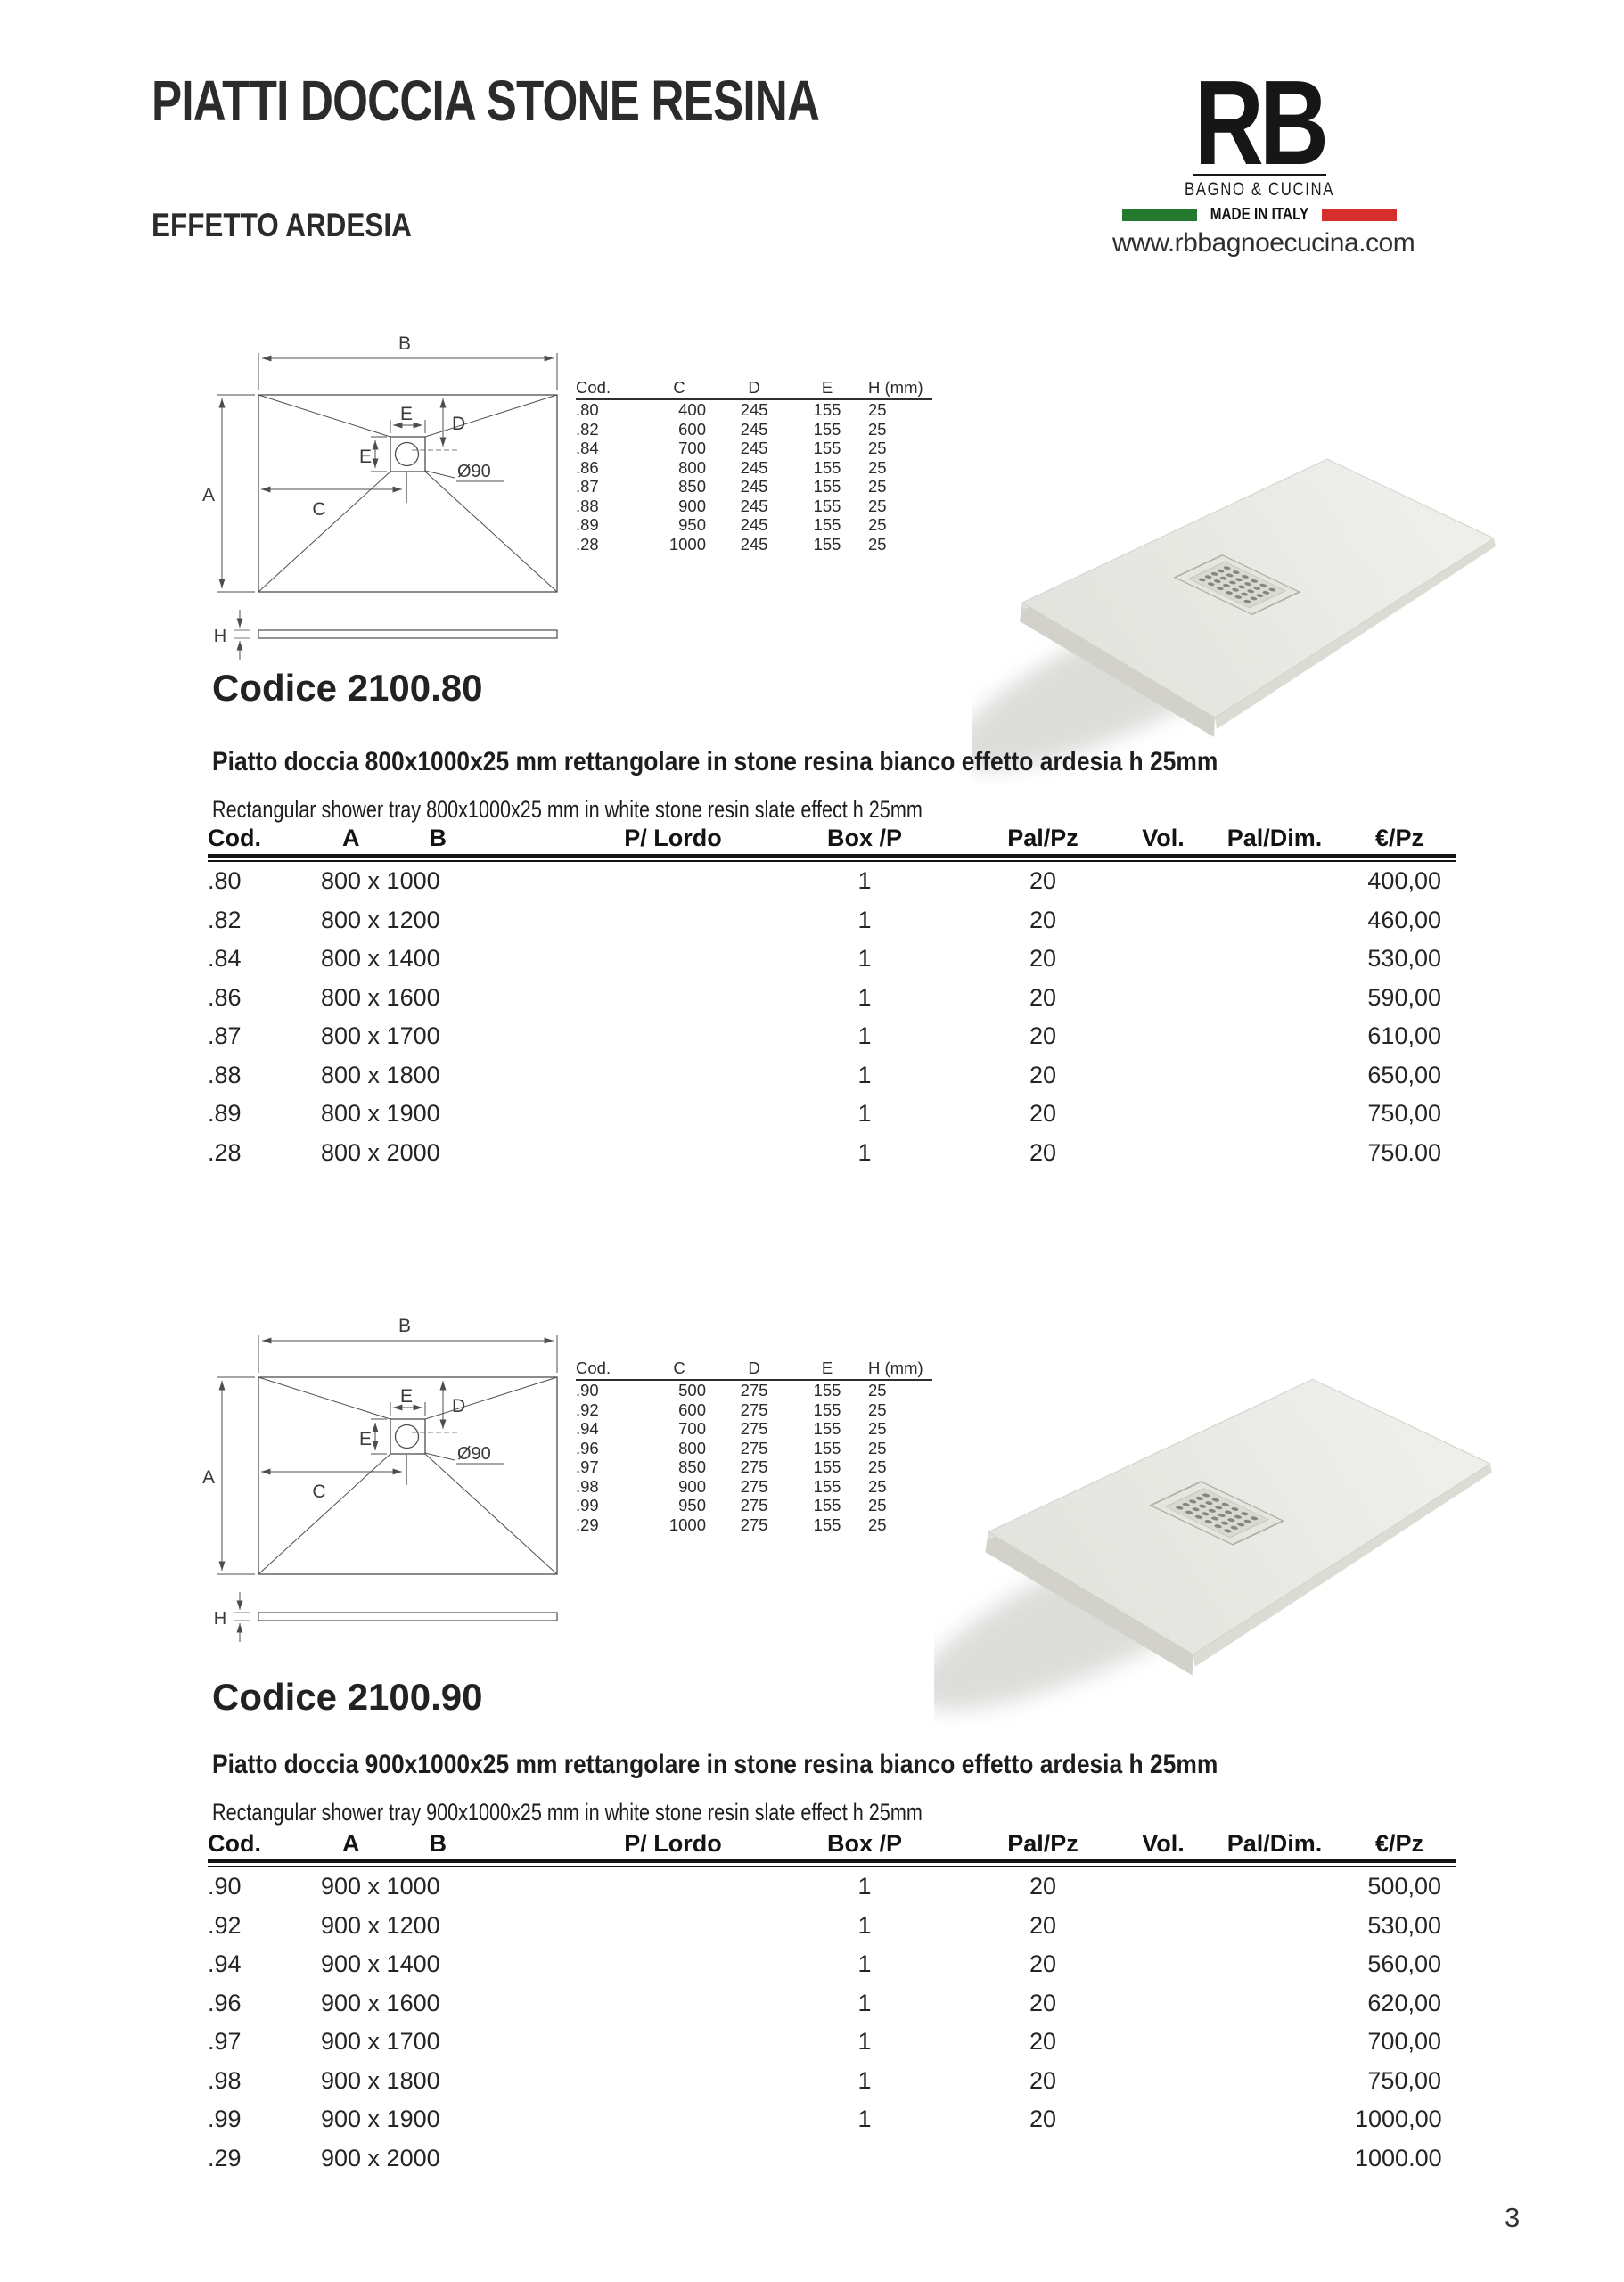 This screenshot has width=1624, height=2282. What do you see at coordinates (754, 429) in the screenshot?
I see `dimensions-row: .82 600 245 155 25` at bounding box center [754, 429].